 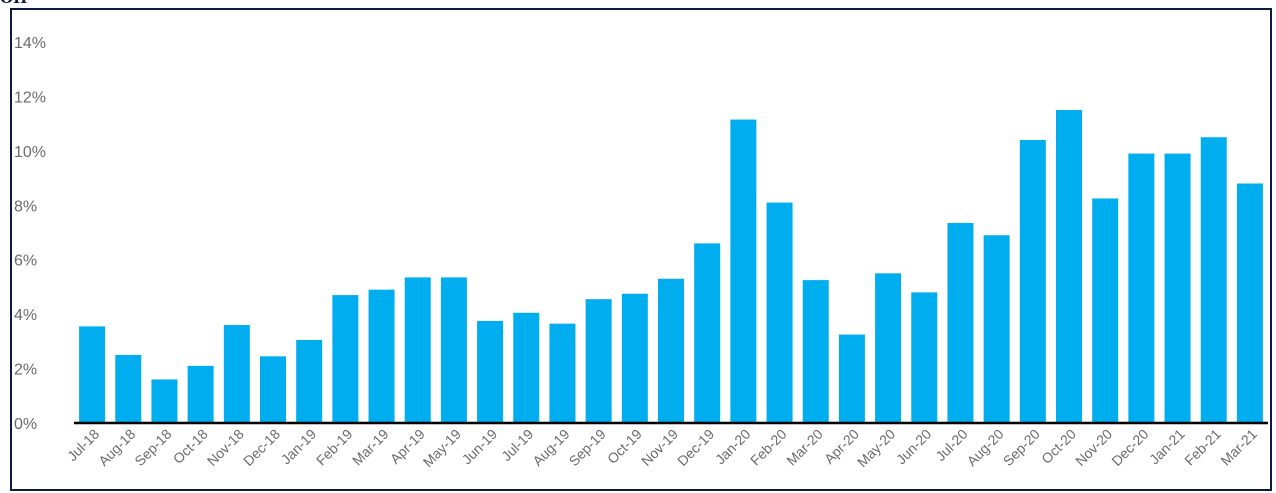 What do you see at coordinates (1093, 447) in the screenshot?
I see `x-tick-label: Nov-20` at bounding box center [1093, 447].